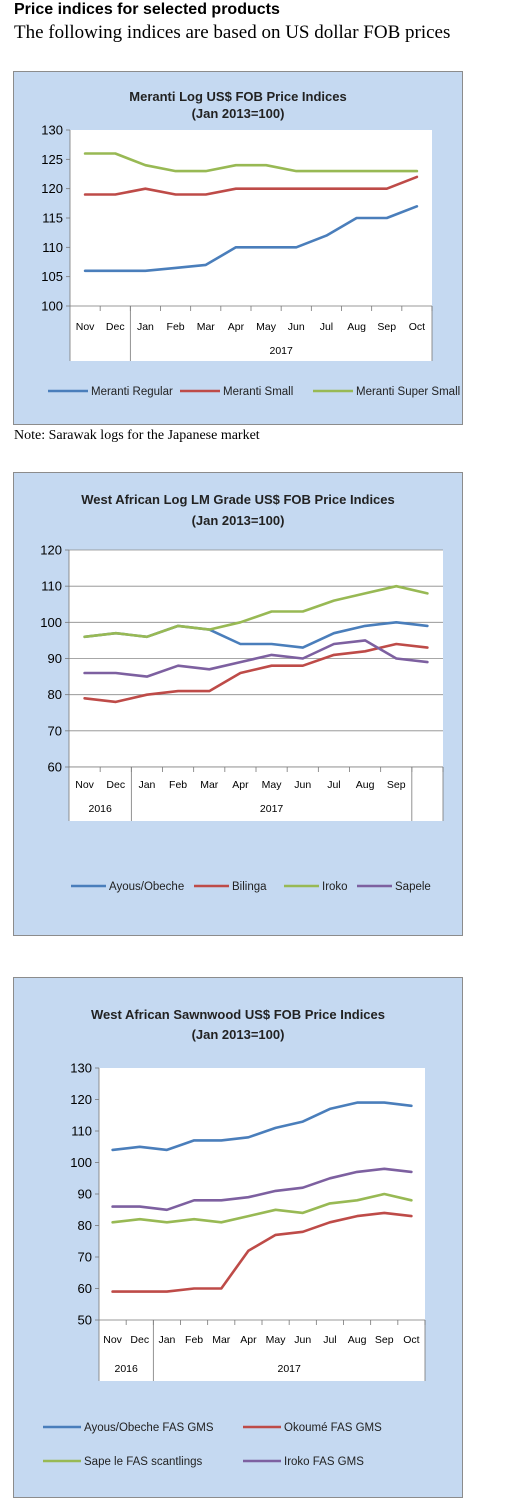 The width and height of the screenshot is (520, 1506). I want to click on legend-label: Iroko FAS GMS, so click(324, 1462).